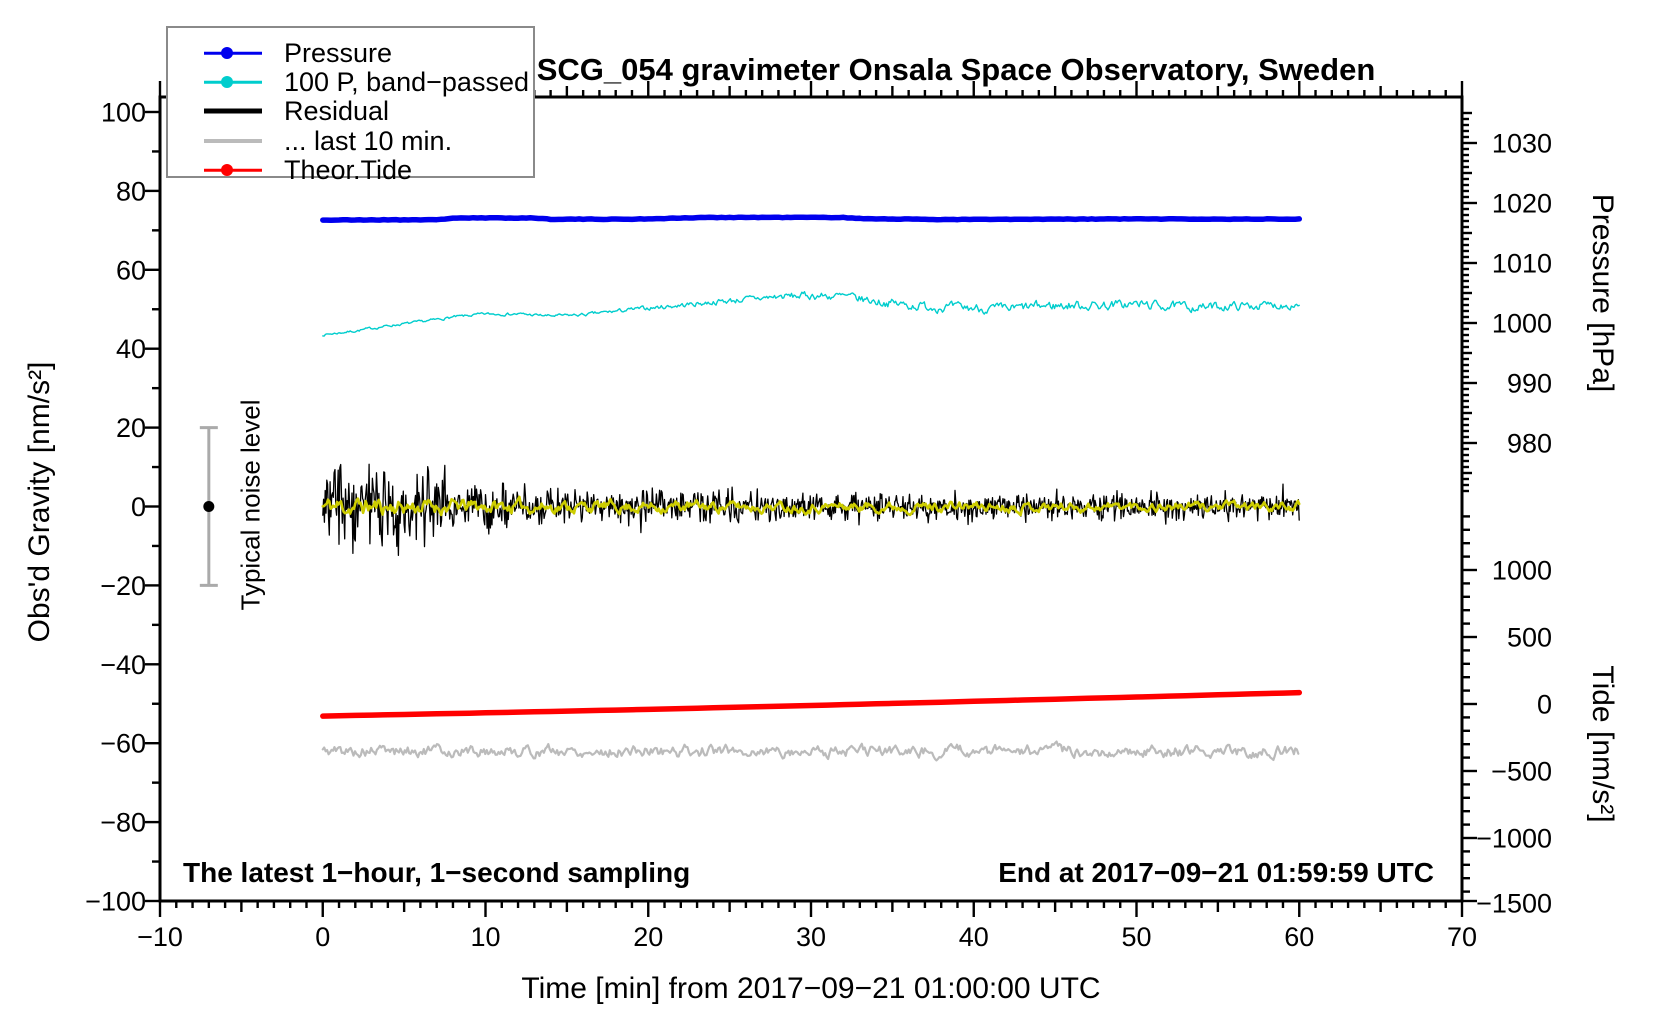 The width and height of the screenshot is (1660, 1020). What do you see at coordinates (1521, 772) in the screenshot?
I see `tide-tick-label: −500` at bounding box center [1521, 772].